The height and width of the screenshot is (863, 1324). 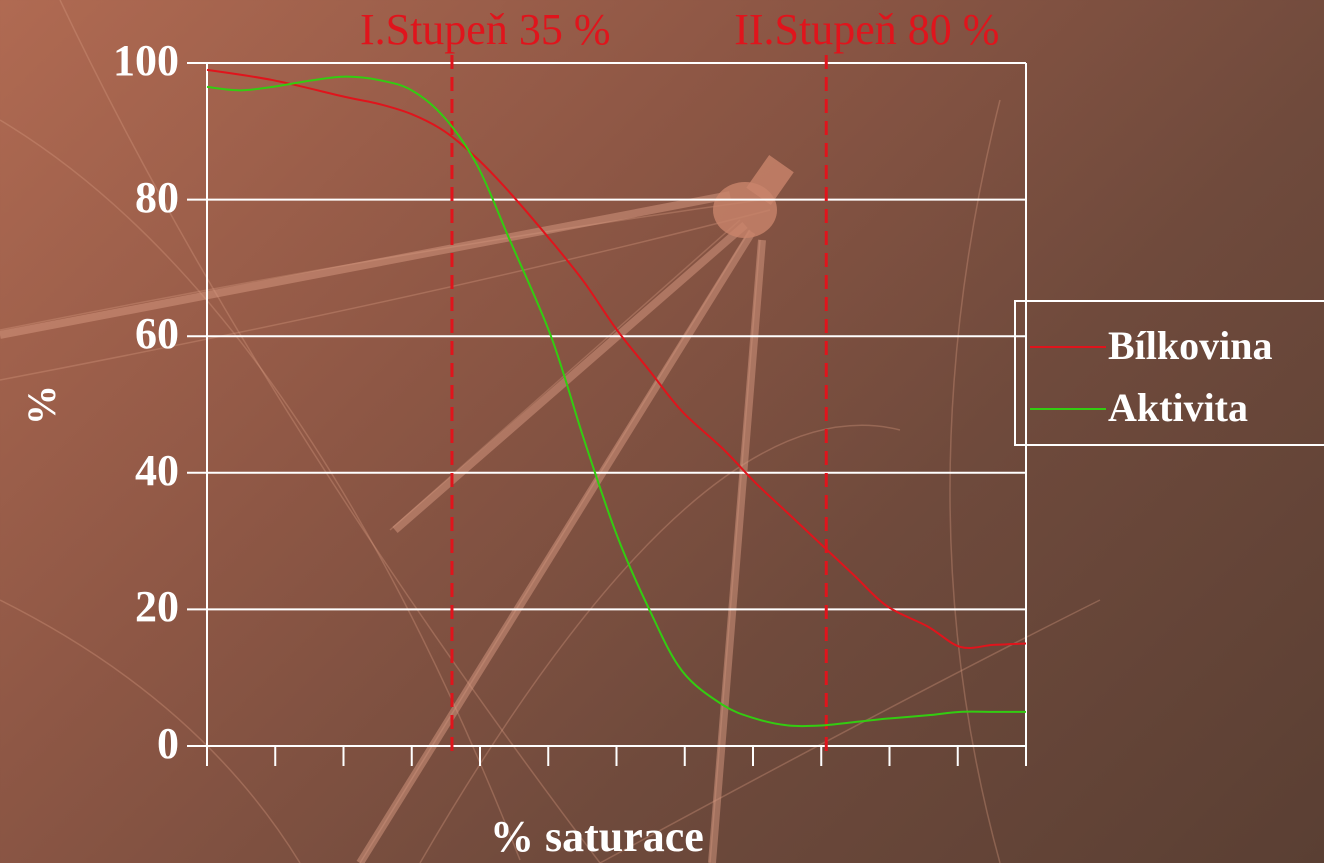 I want to click on x-axis-ticks, so click(x=616, y=756).